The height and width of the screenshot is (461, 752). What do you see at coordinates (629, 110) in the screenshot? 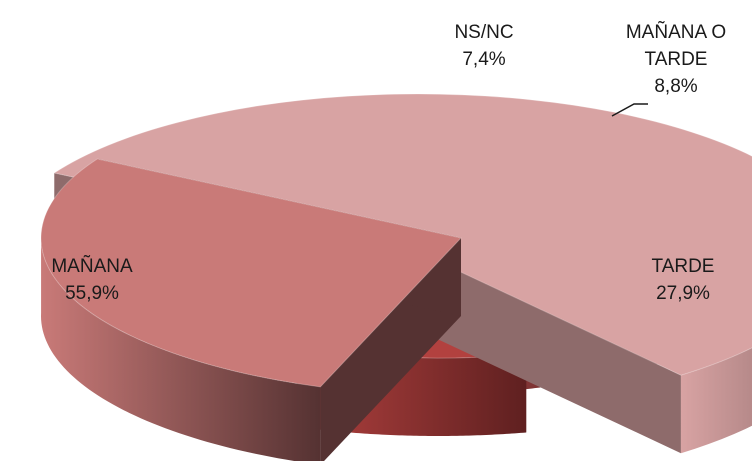
I see `leader-line` at bounding box center [629, 110].